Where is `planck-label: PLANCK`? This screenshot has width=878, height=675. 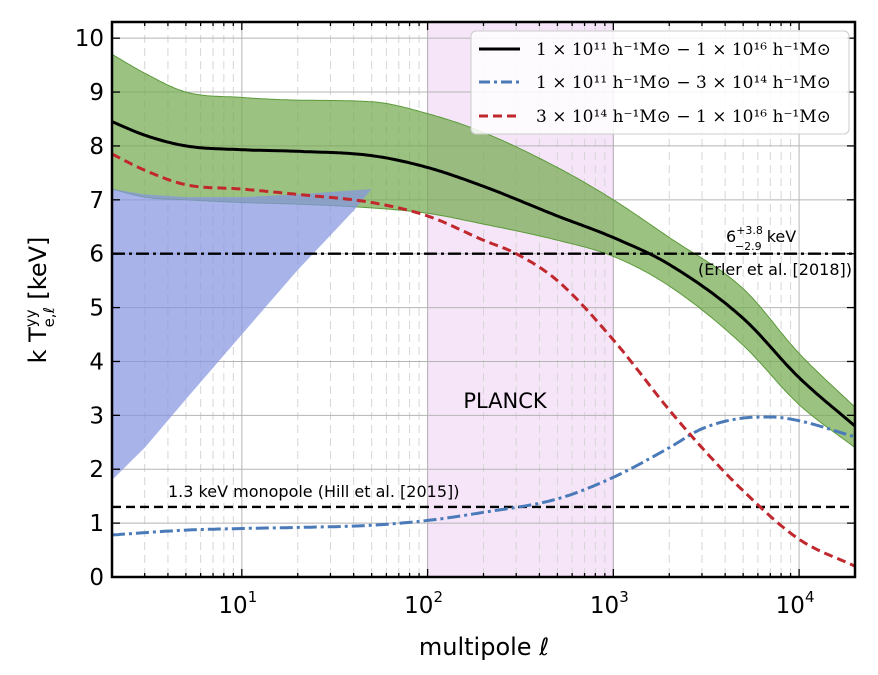
planck-label: PLANCK is located at coordinates (505, 401).